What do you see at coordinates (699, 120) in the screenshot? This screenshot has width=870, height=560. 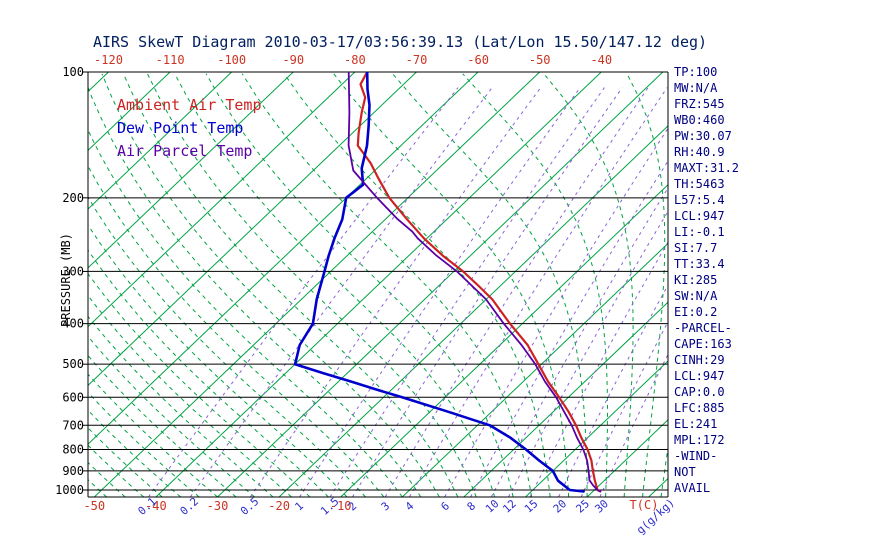 I see `stats-line: WB0:460` at bounding box center [699, 120].